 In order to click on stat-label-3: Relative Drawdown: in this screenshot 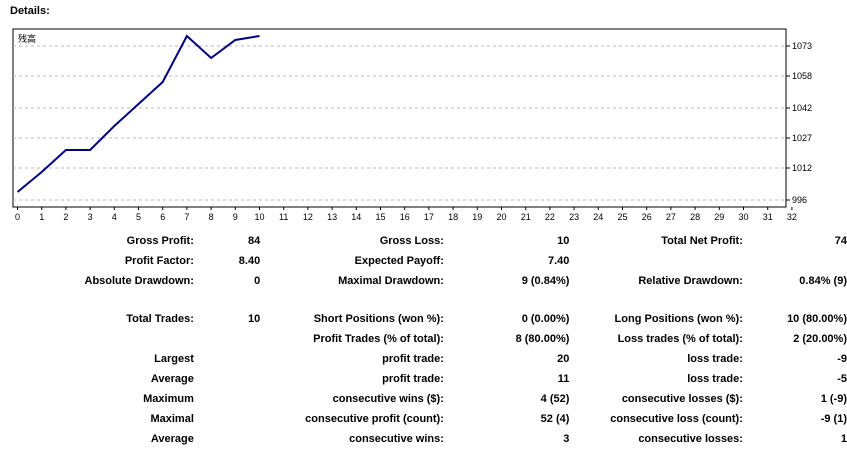, I will do `click(690, 281)`.